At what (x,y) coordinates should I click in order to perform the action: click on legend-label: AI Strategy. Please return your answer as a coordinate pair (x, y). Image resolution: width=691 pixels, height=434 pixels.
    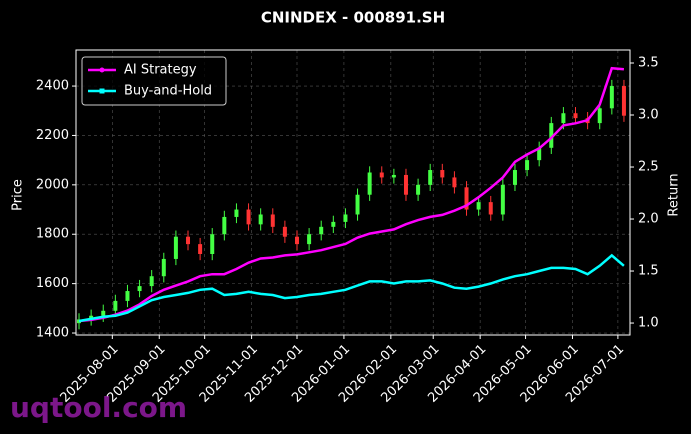
    Looking at the image, I should click on (160, 70).